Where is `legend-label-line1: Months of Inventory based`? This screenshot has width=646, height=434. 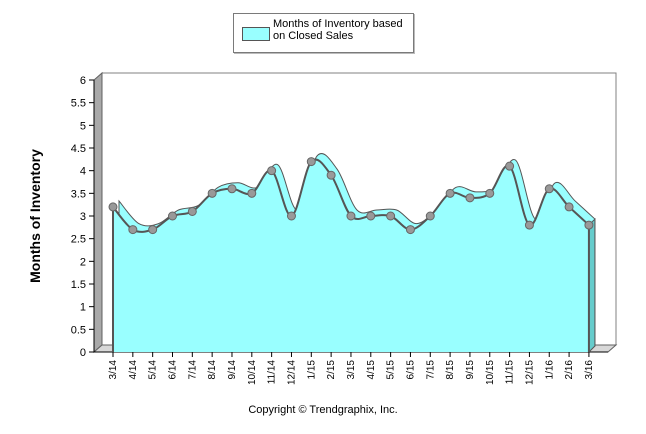
legend-label-line1: Months of Inventory based is located at coordinates (338, 24).